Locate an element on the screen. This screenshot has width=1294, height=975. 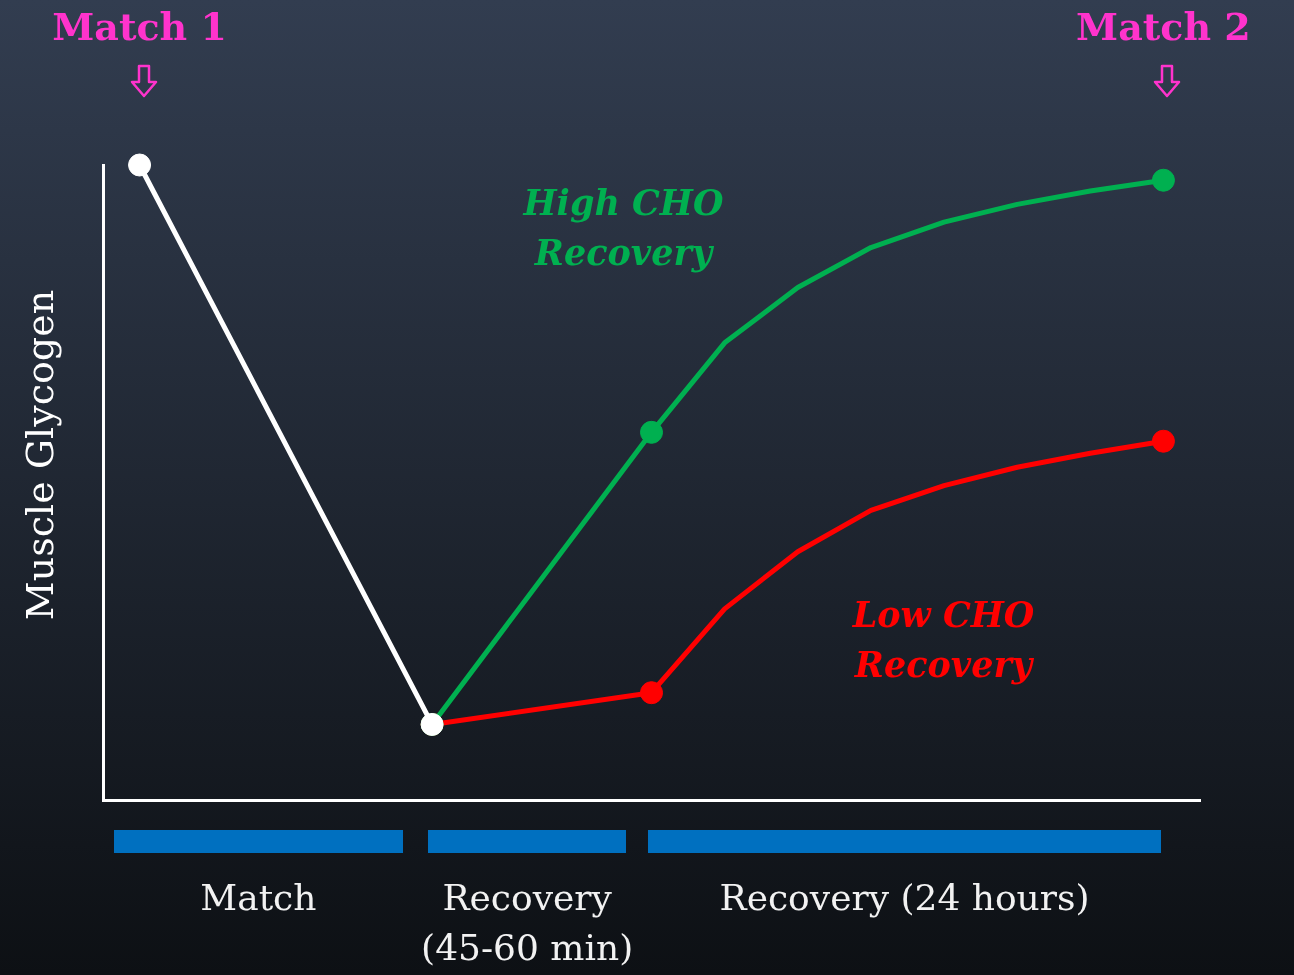
text: Recovery (45-60 min) is located at coordinates (527, 923).